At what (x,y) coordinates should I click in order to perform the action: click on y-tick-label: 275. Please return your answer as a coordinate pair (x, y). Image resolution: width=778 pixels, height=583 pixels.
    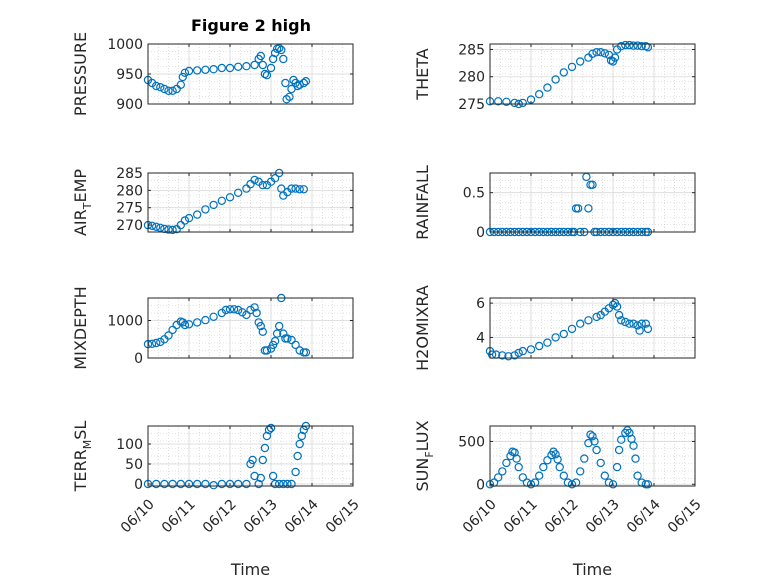
    Looking at the image, I should click on (129, 209).